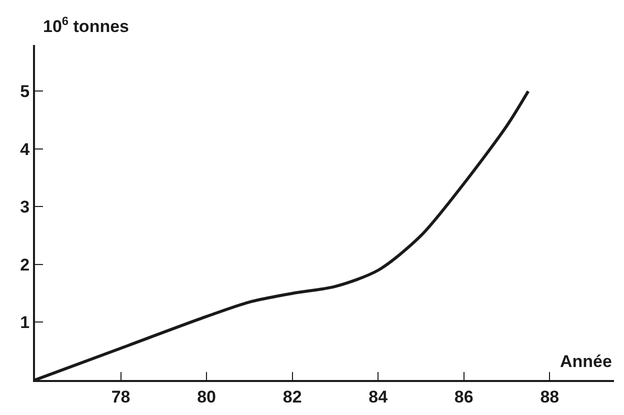 The height and width of the screenshot is (415, 624). What do you see at coordinates (25, 207) in the screenshot?
I see `y-tick-label: 3` at bounding box center [25, 207].